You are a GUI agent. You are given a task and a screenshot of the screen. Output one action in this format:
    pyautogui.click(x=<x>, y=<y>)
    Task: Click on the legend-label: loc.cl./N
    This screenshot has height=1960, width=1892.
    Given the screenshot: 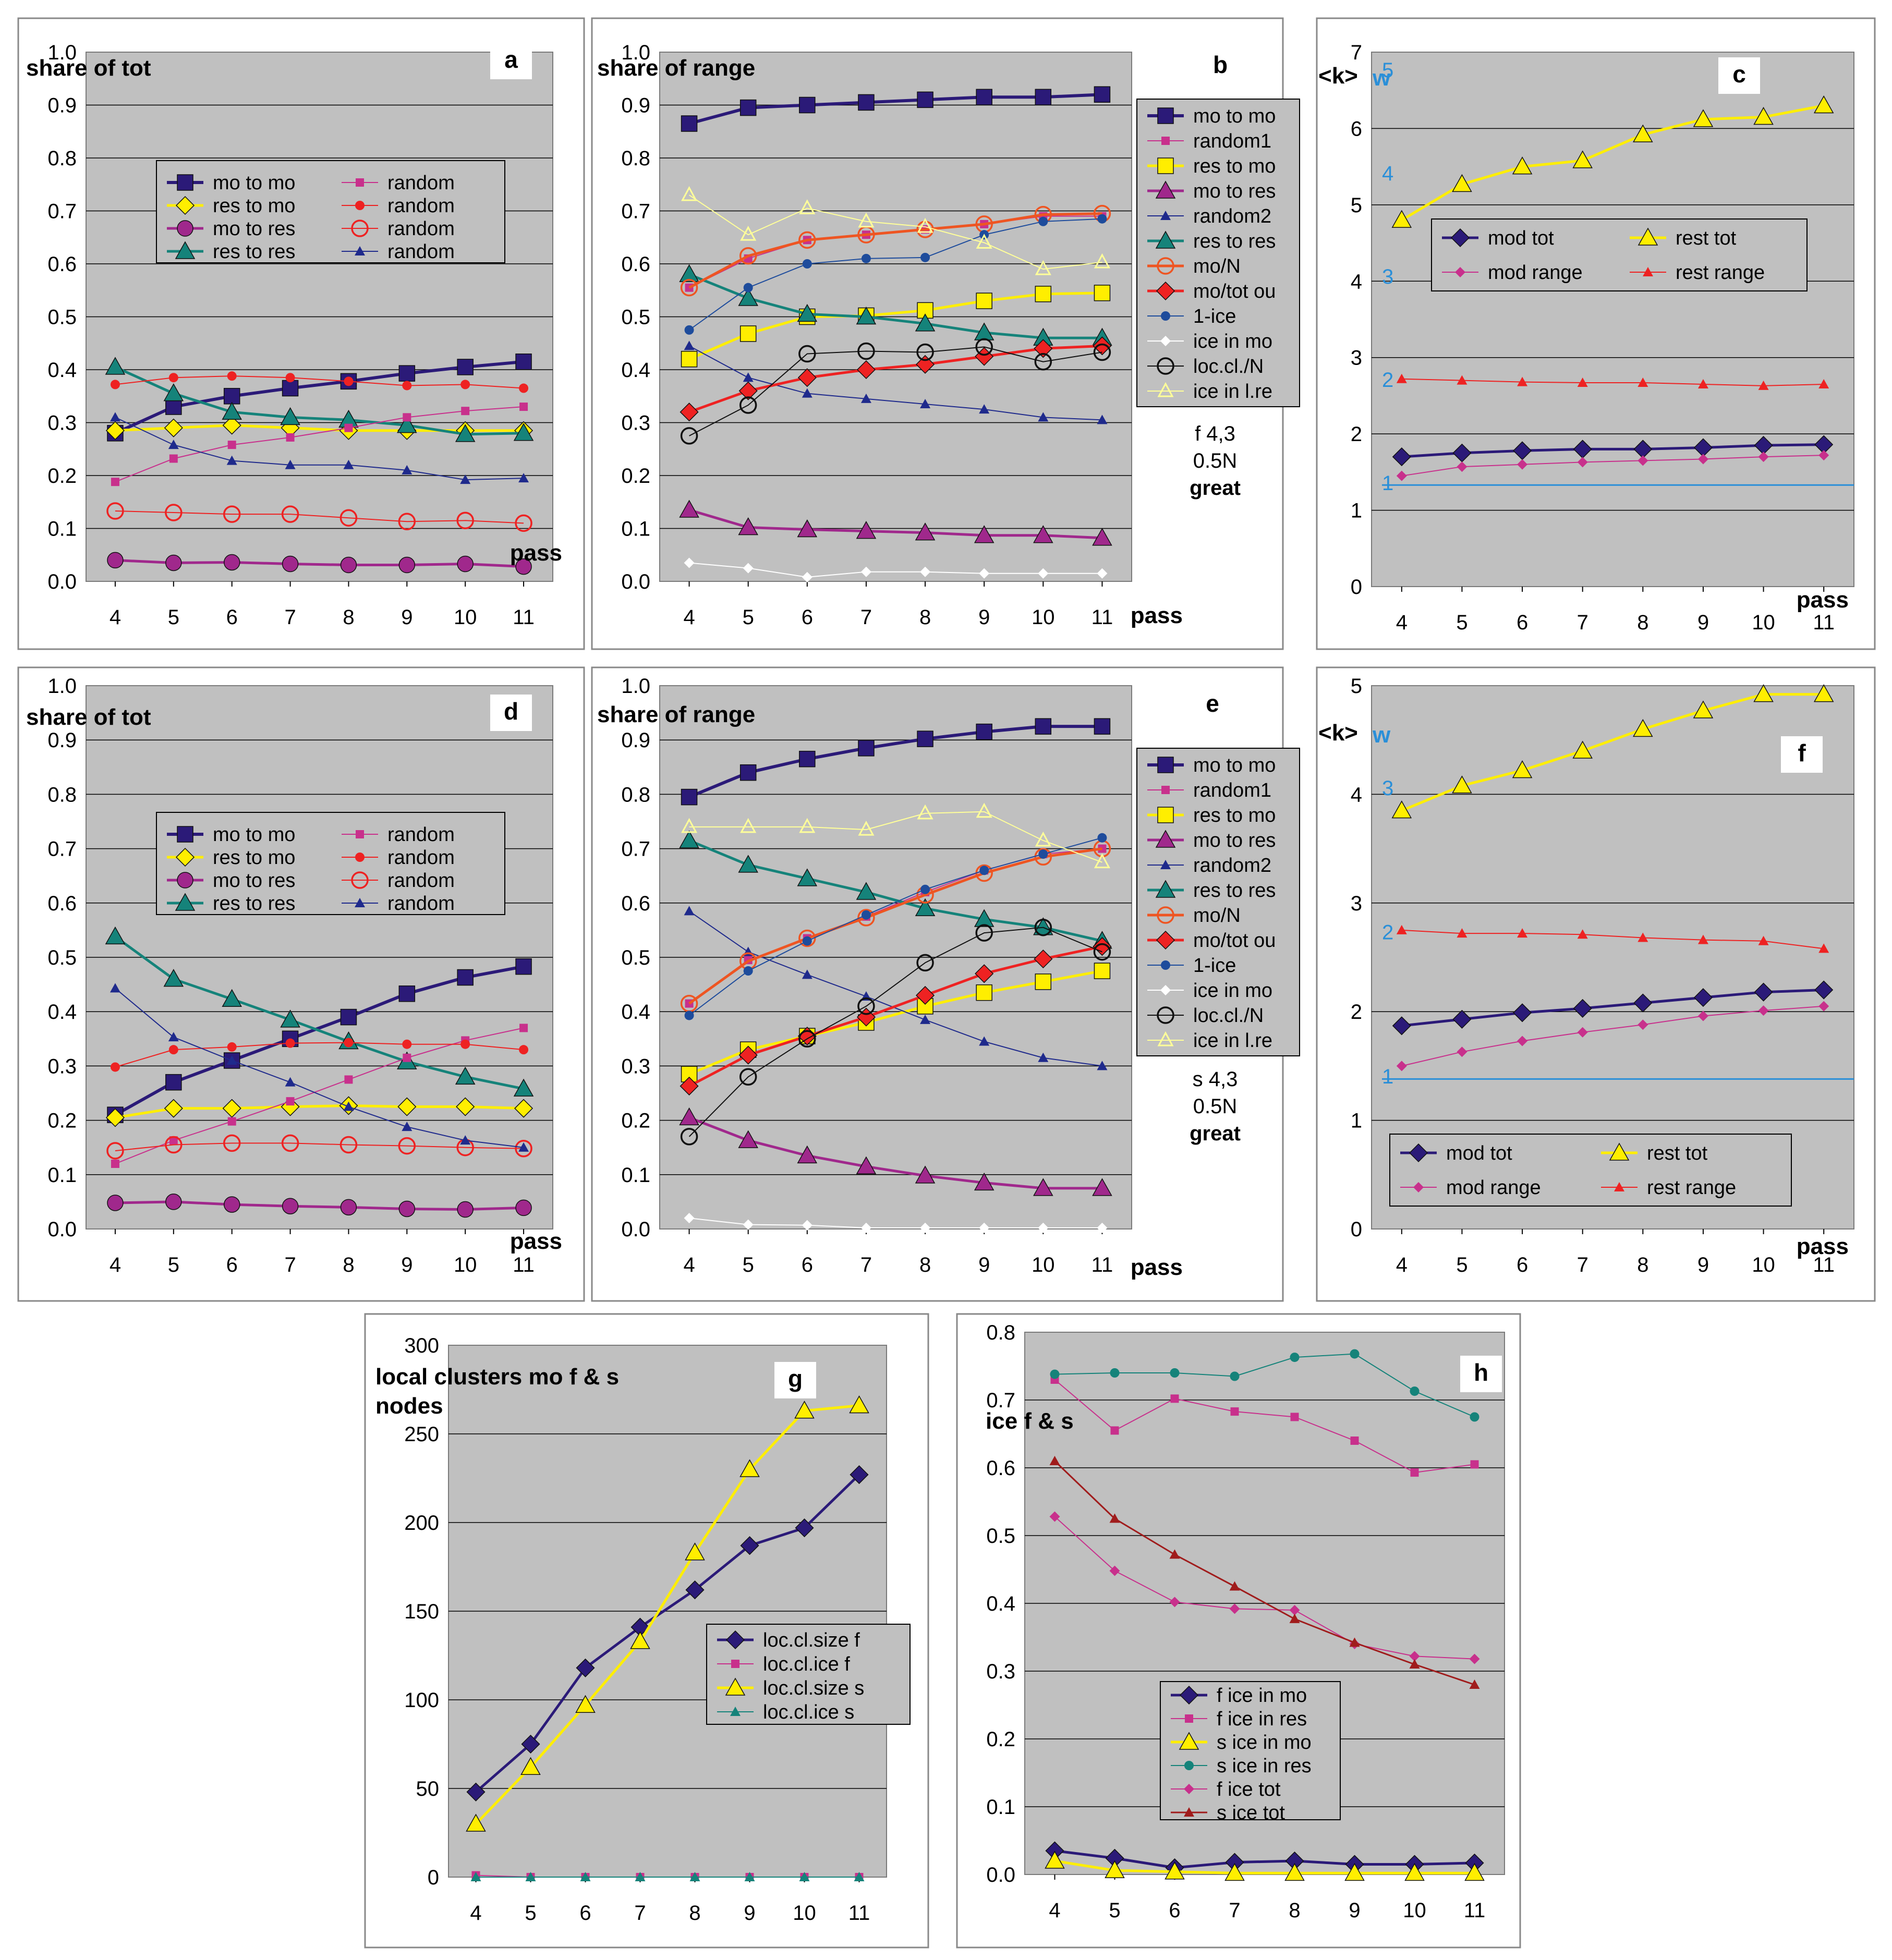 What is the action you would take?
    pyautogui.click(x=1228, y=367)
    